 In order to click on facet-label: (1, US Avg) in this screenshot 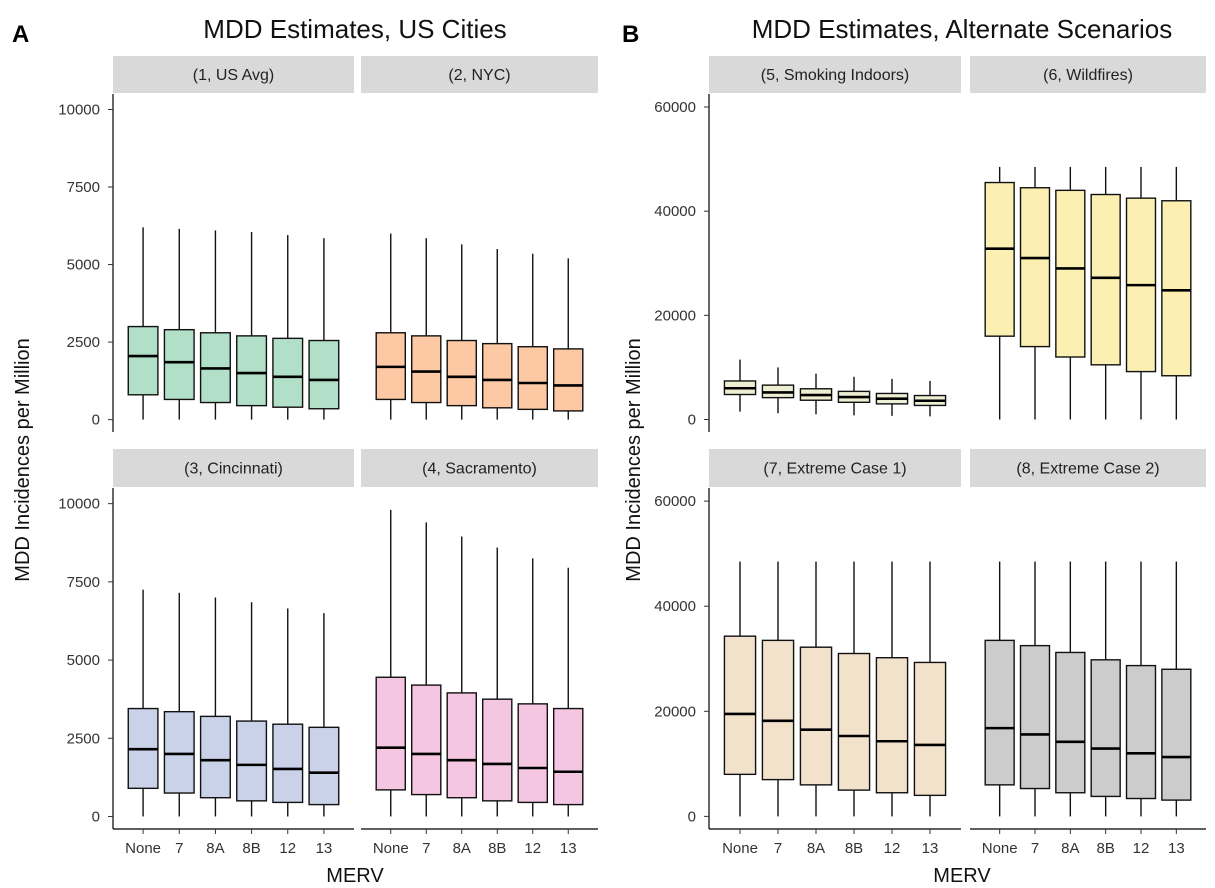, I will do `click(234, 75)`.